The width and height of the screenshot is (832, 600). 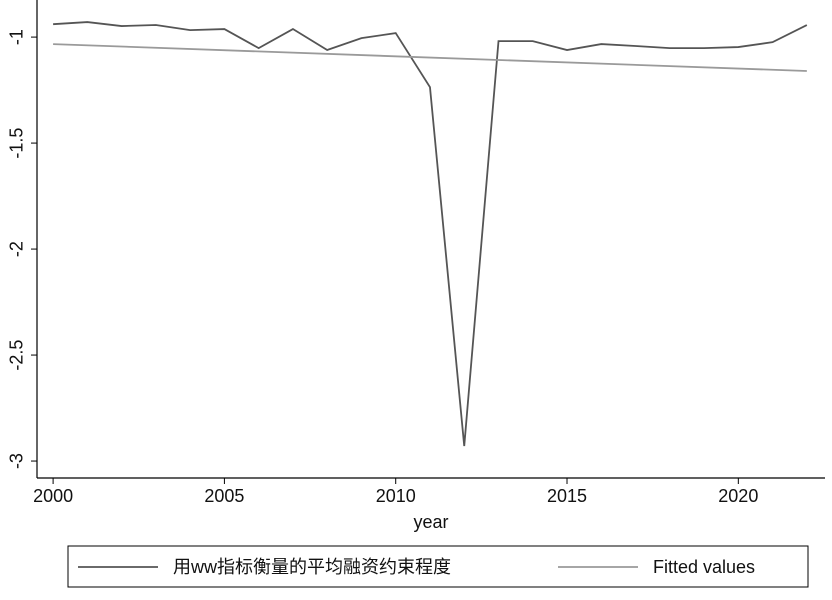 What do you see at coordinates (17, 355) in the screenshot?
I see `y-tick-label: -2.5` at bounding box center [17, 355].